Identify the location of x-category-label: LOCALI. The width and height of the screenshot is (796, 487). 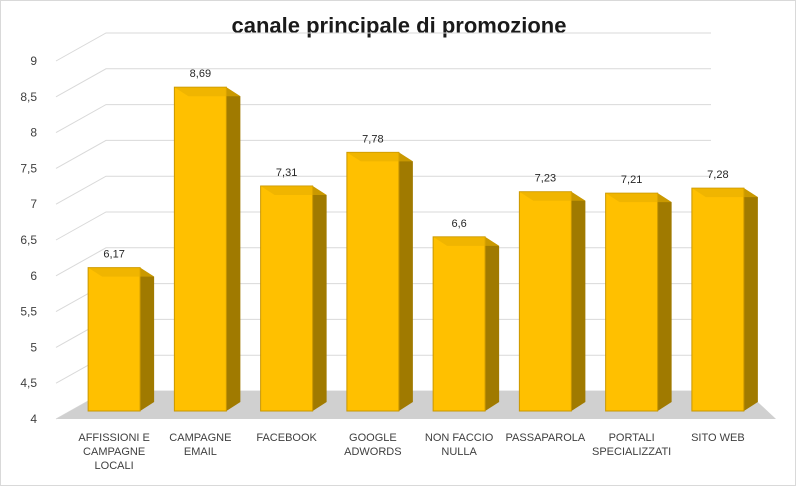
(114, 466).